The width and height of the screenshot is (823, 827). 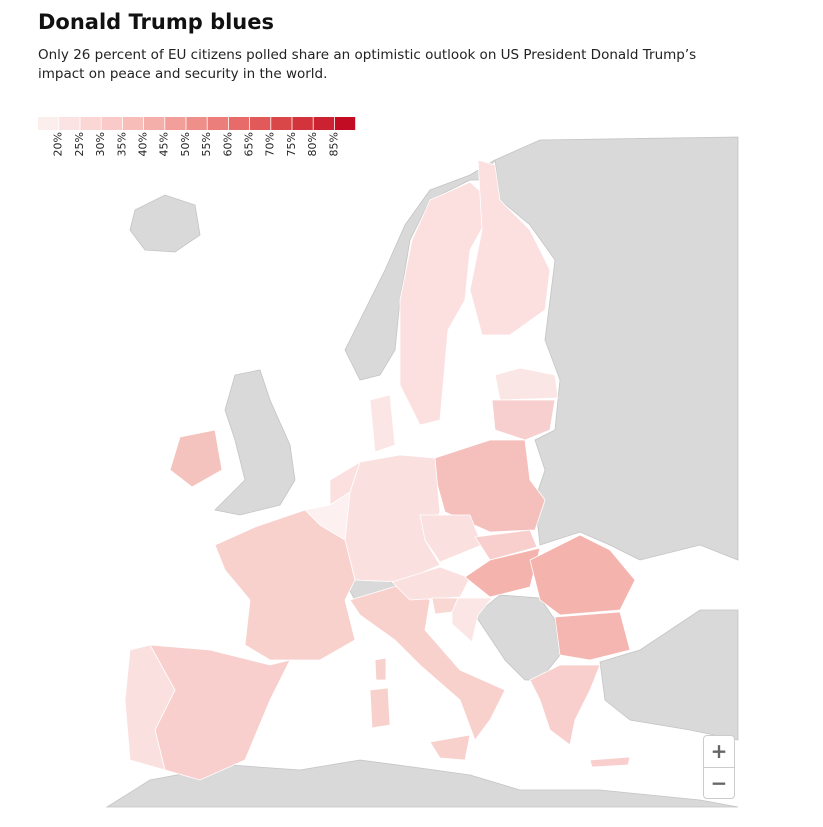 I want to click on legend-label: 40%, so click(x=143, y=144).